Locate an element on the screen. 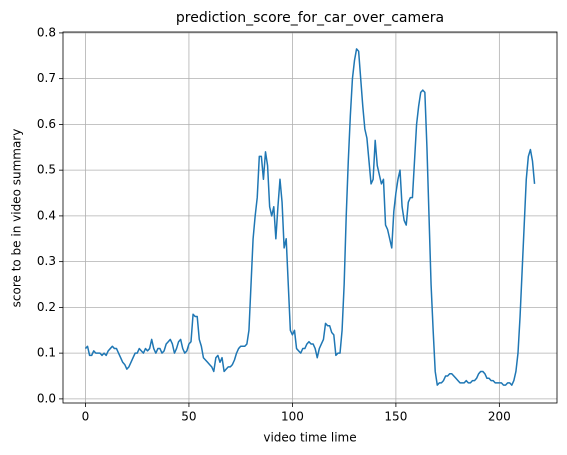  x-tick-label: 200 is located at coordinates (499, 417).